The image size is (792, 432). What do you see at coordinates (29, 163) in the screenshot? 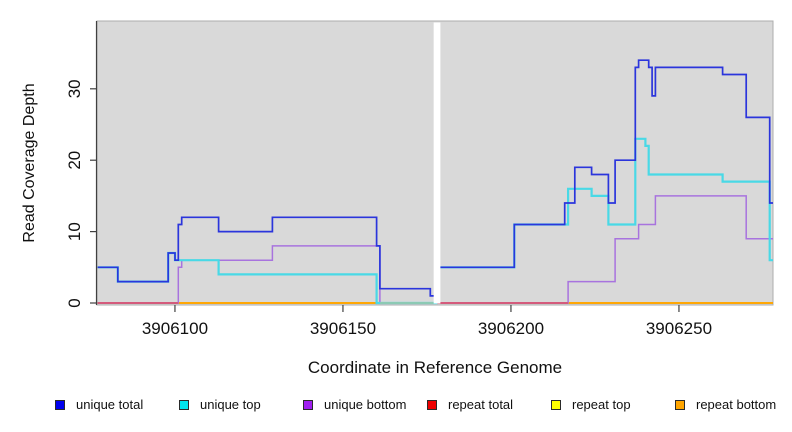
I see `y-axis-label: Read Coverage Depth` at bounding box center [29, 163].